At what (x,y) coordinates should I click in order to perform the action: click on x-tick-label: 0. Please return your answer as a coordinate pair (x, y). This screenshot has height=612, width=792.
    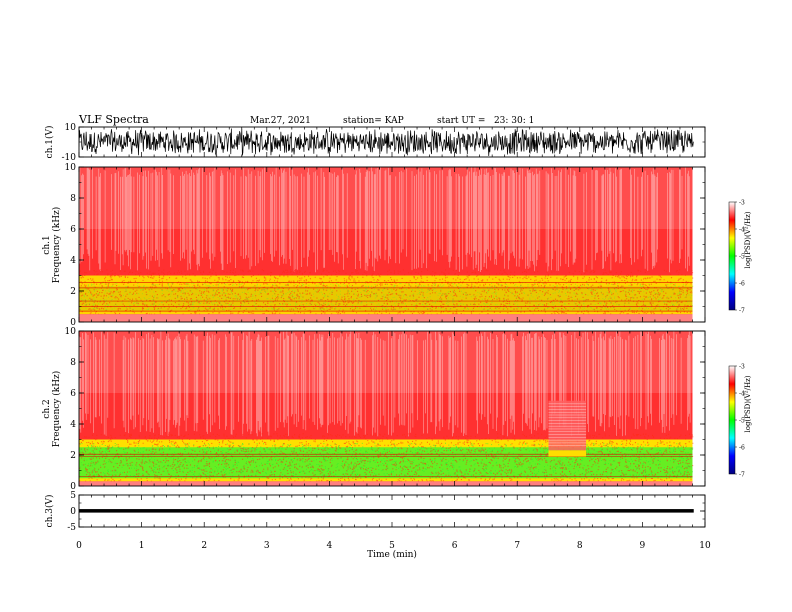
    Looking at the image, I should click on (79, 546).